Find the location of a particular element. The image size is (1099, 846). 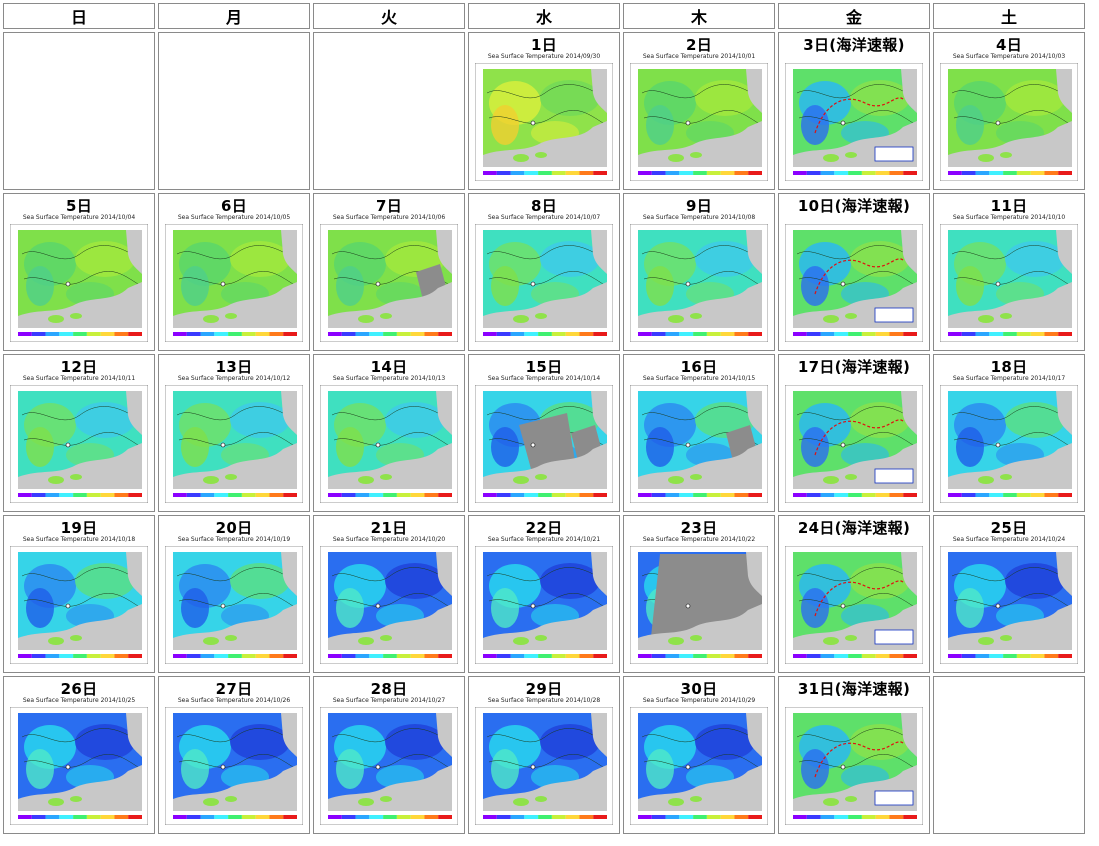

day-label: 11日 is located at coordinates (1009, 206).